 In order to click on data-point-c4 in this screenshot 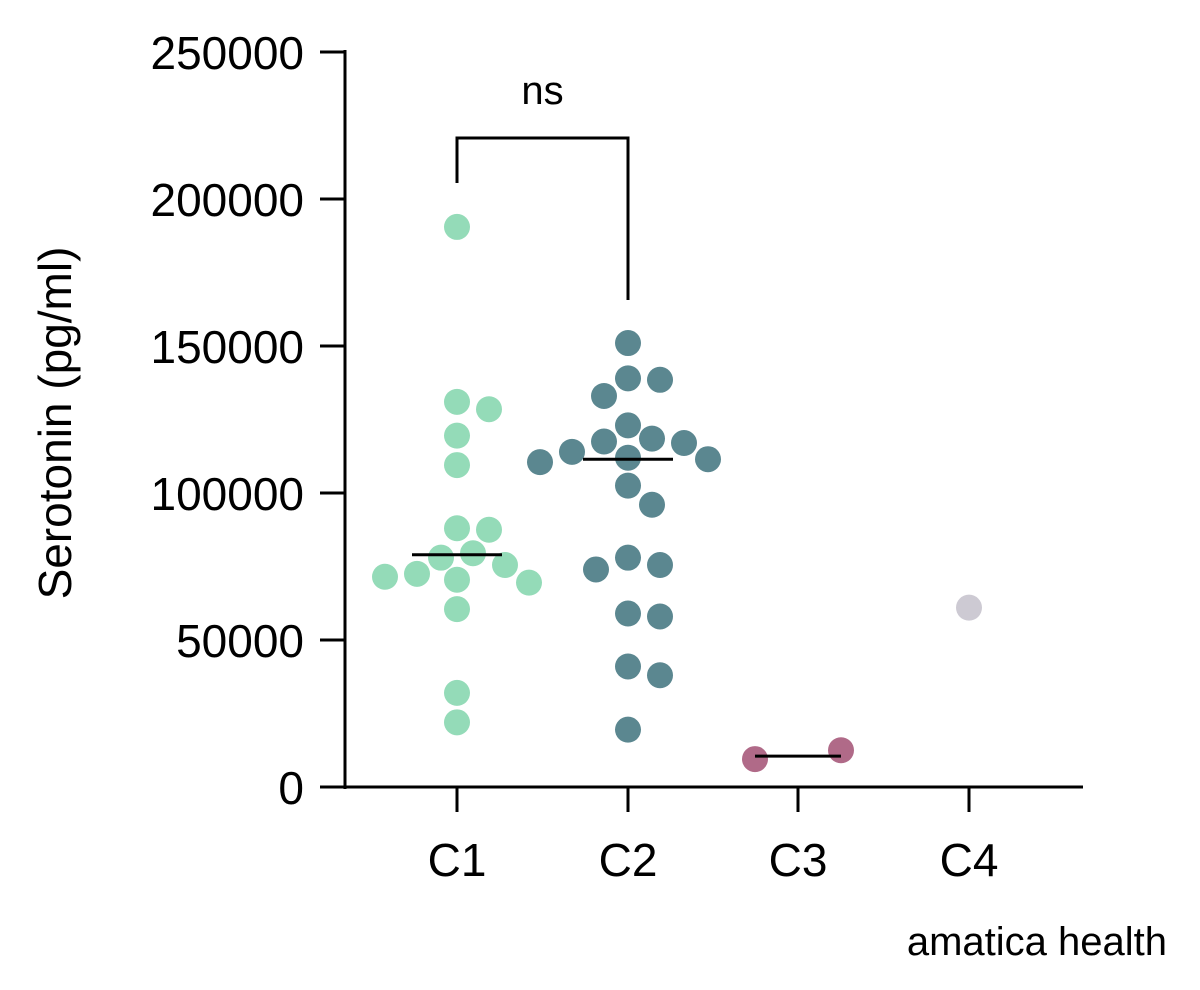, I will do `click(969, 607)`.